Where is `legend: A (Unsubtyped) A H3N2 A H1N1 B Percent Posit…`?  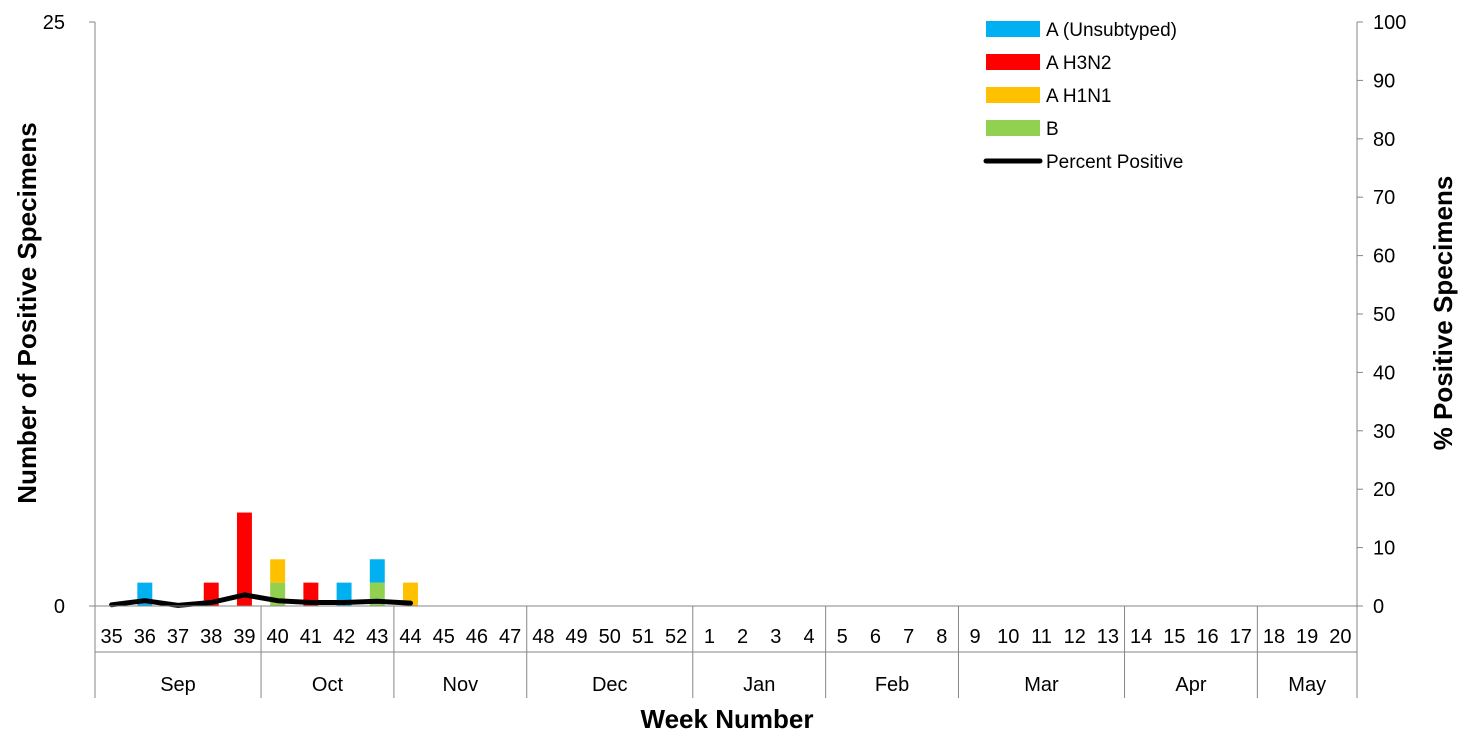
legend: A (Unsubtyped) A H3N2 A H1N1 B Percent Posit… is located at coordinates (1083, 96).